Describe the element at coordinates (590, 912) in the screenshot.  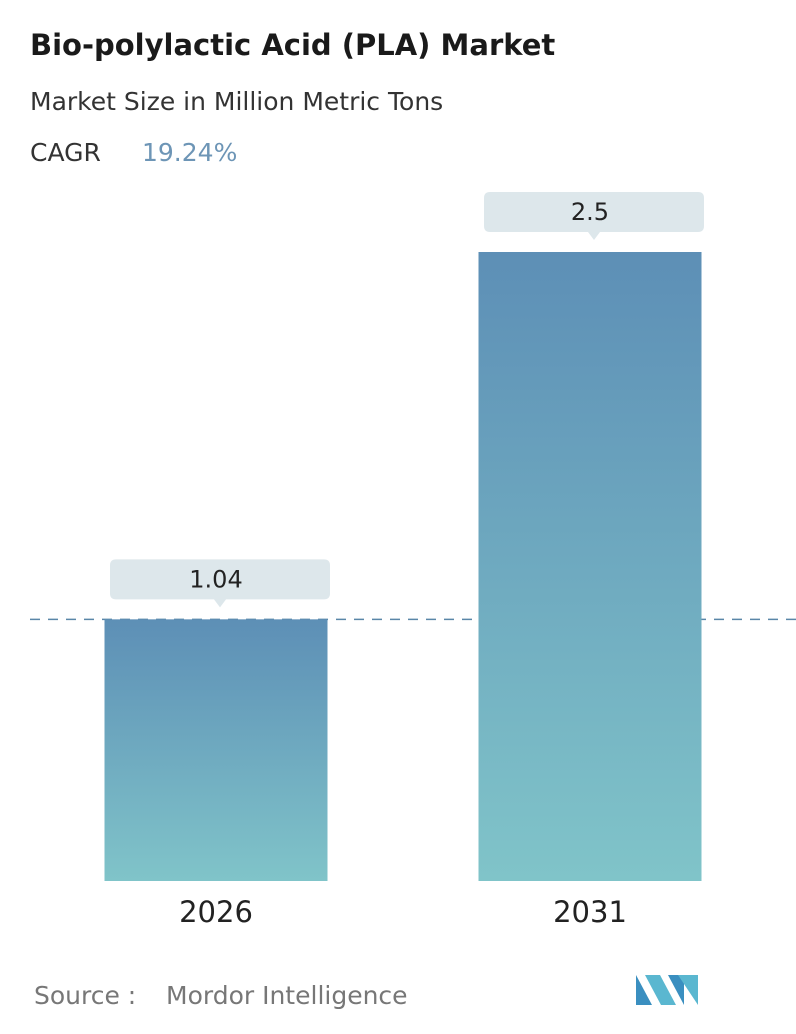
I see `x-tick-label: 2031` at that location.